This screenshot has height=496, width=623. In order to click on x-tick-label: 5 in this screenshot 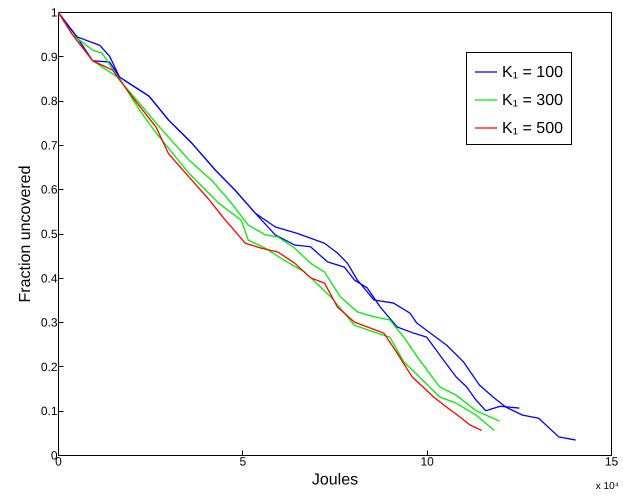, I will do `click(242, 461)`.